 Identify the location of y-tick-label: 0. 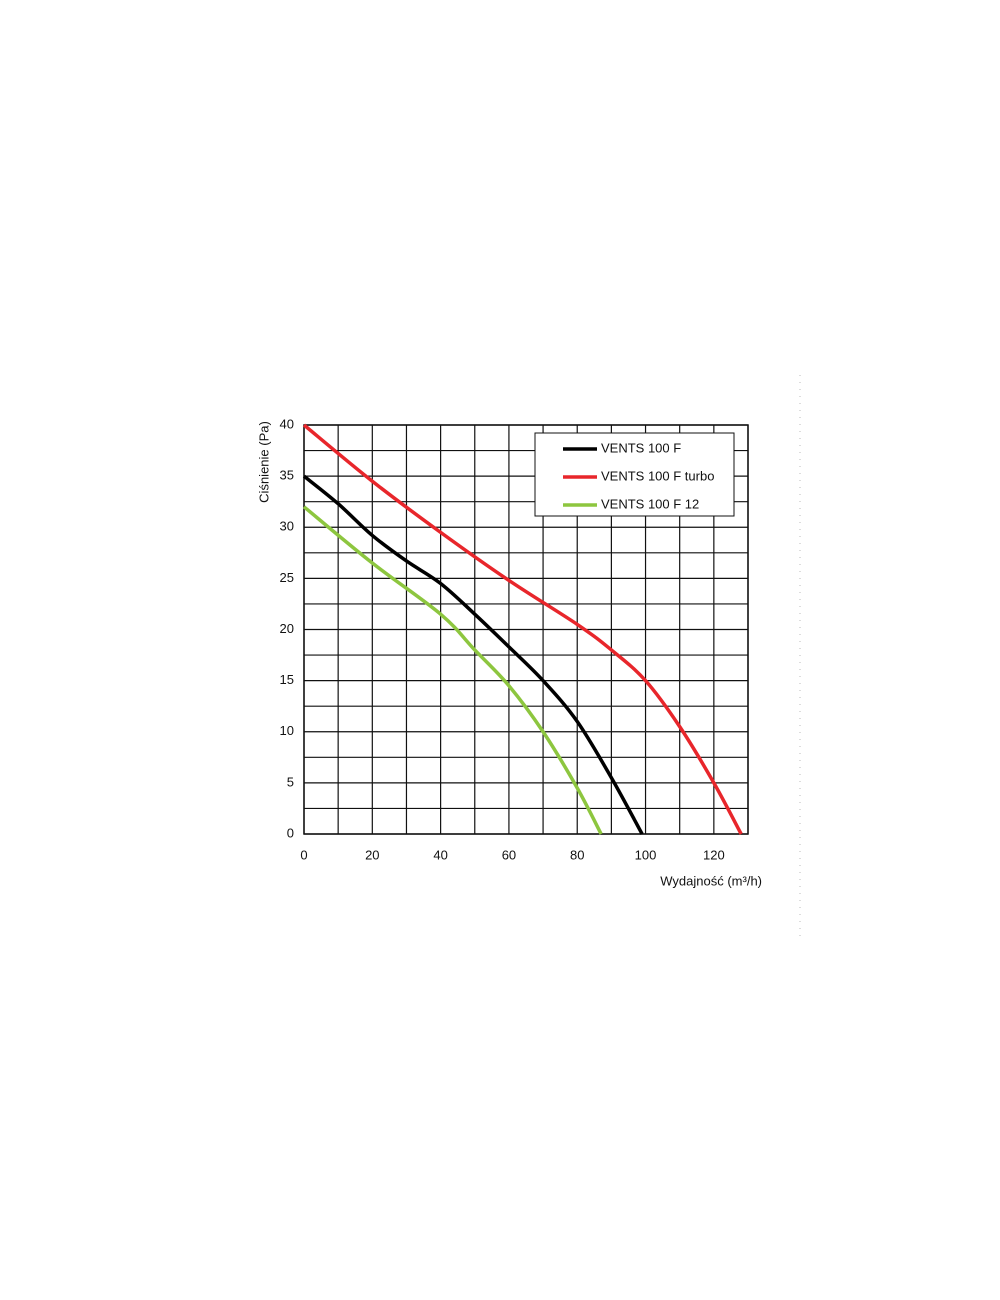
(290, 832).